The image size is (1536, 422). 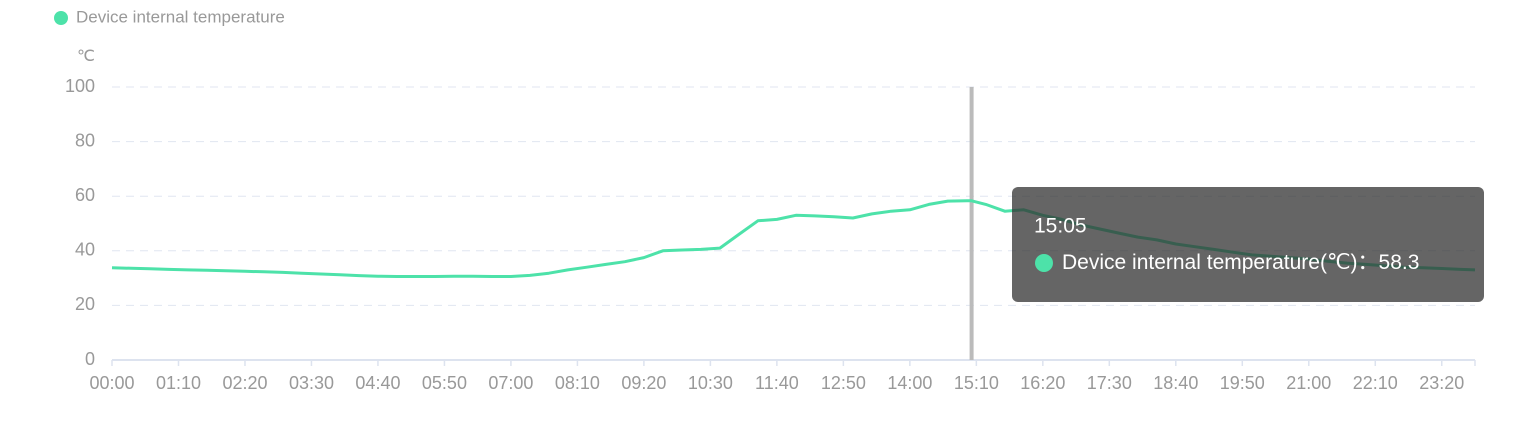 What do you see at coordinates (85, 250) in the screenshot?
I see `y-tick-label: 40` at bounding box center [85, 250].